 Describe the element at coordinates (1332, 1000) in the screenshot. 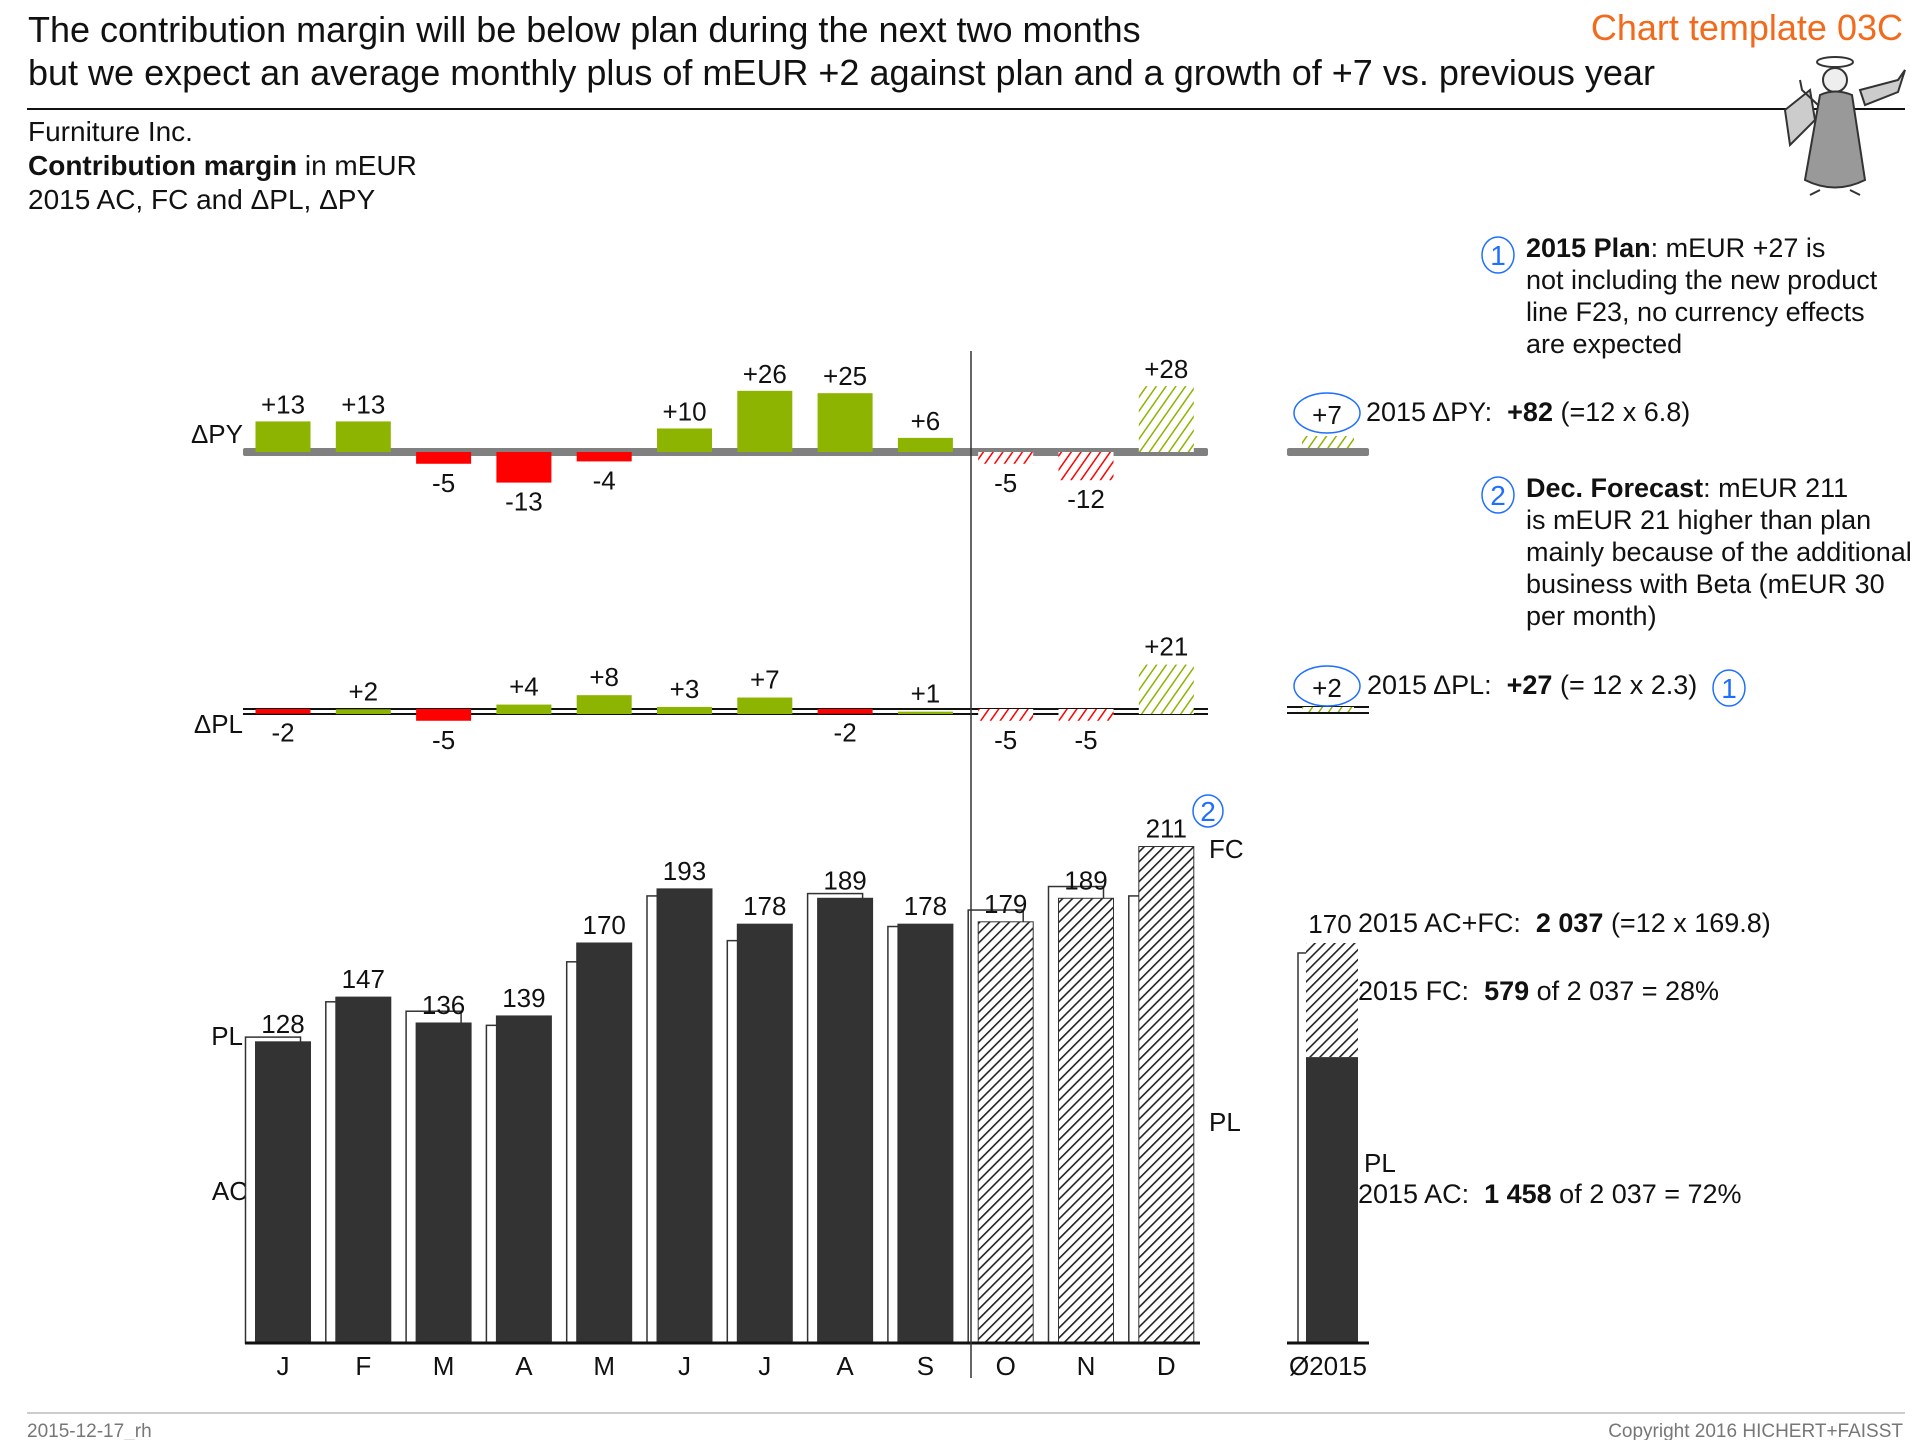

I see `average-fc-part` at that location.